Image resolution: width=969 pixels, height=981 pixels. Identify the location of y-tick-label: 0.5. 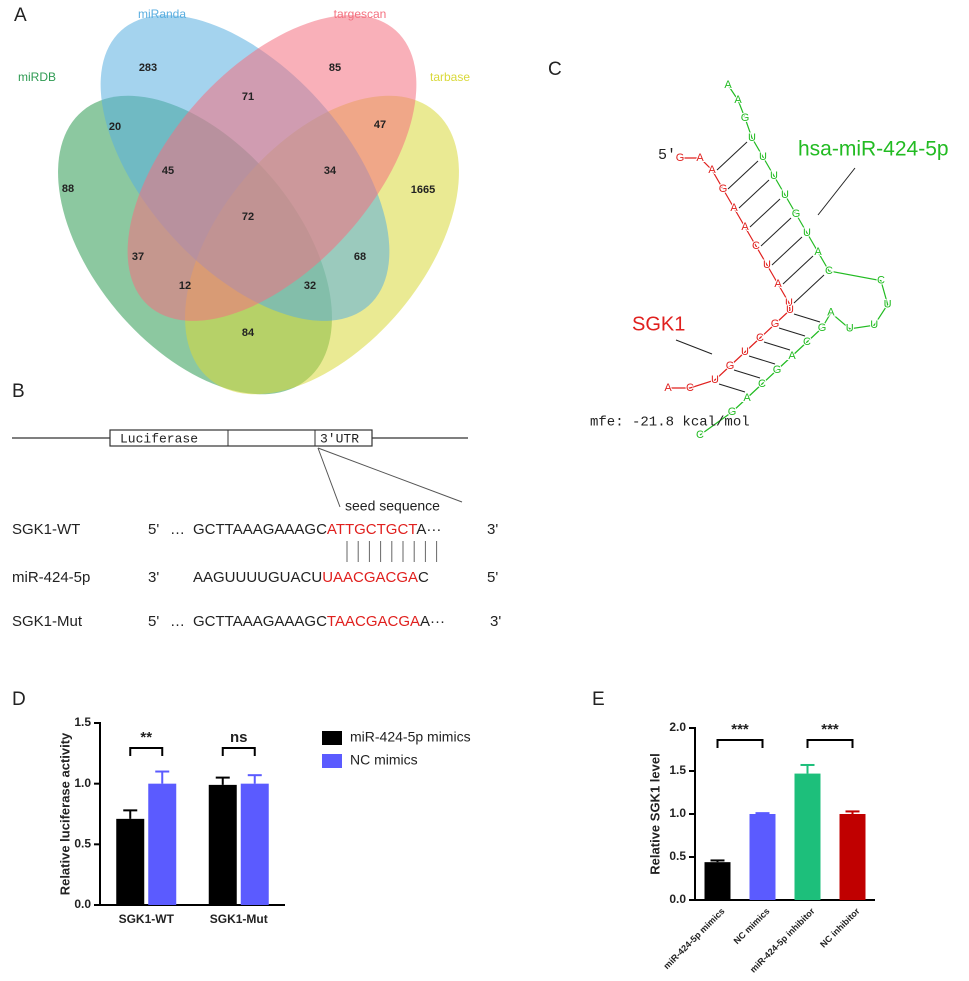
(677, 856).